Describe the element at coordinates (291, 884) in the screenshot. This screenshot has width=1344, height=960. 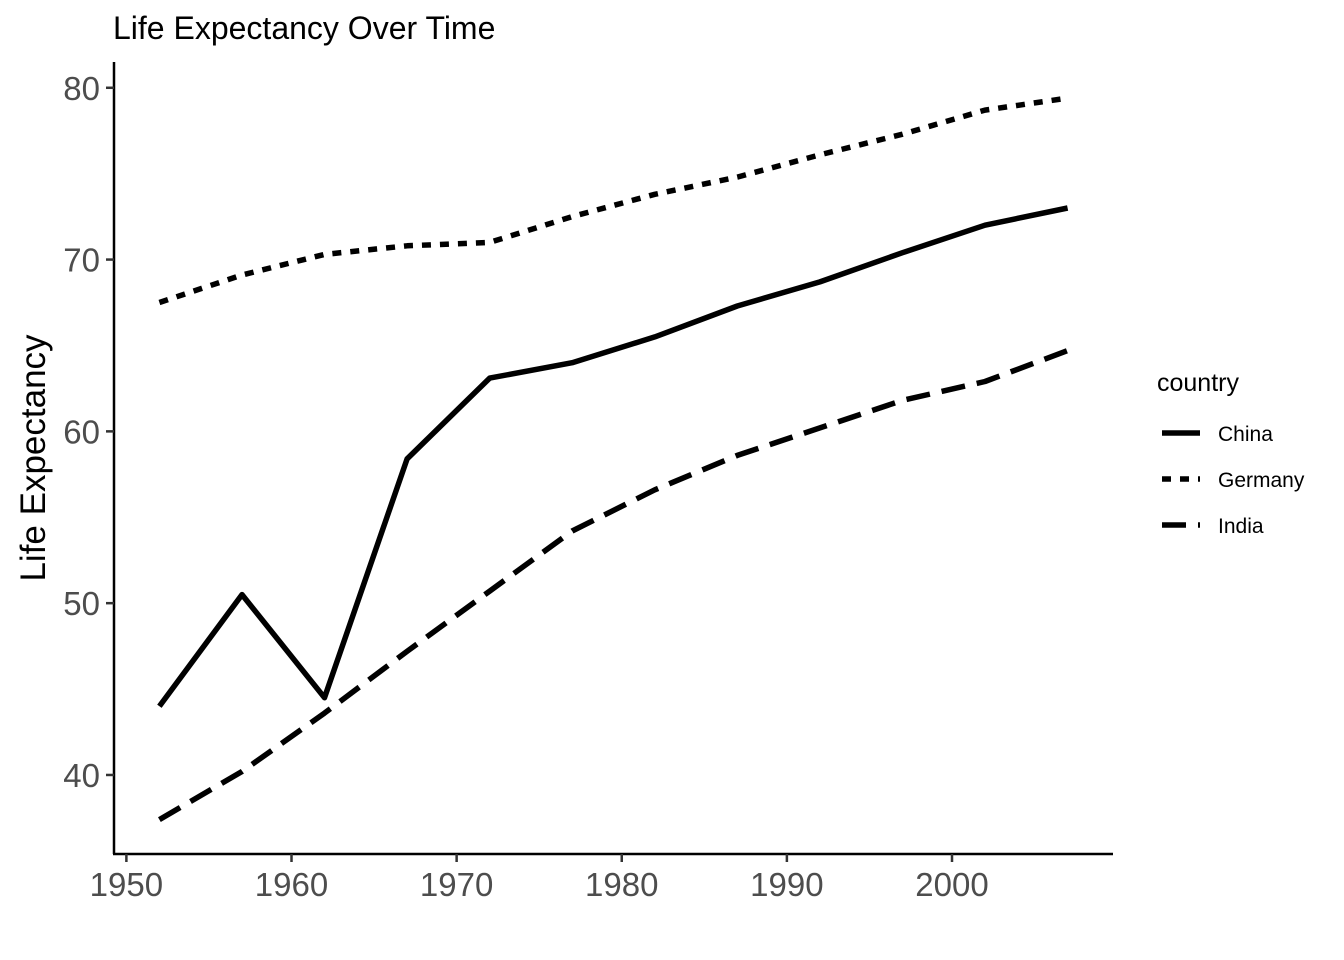
I see `x-tick-label: 1960` at that location.